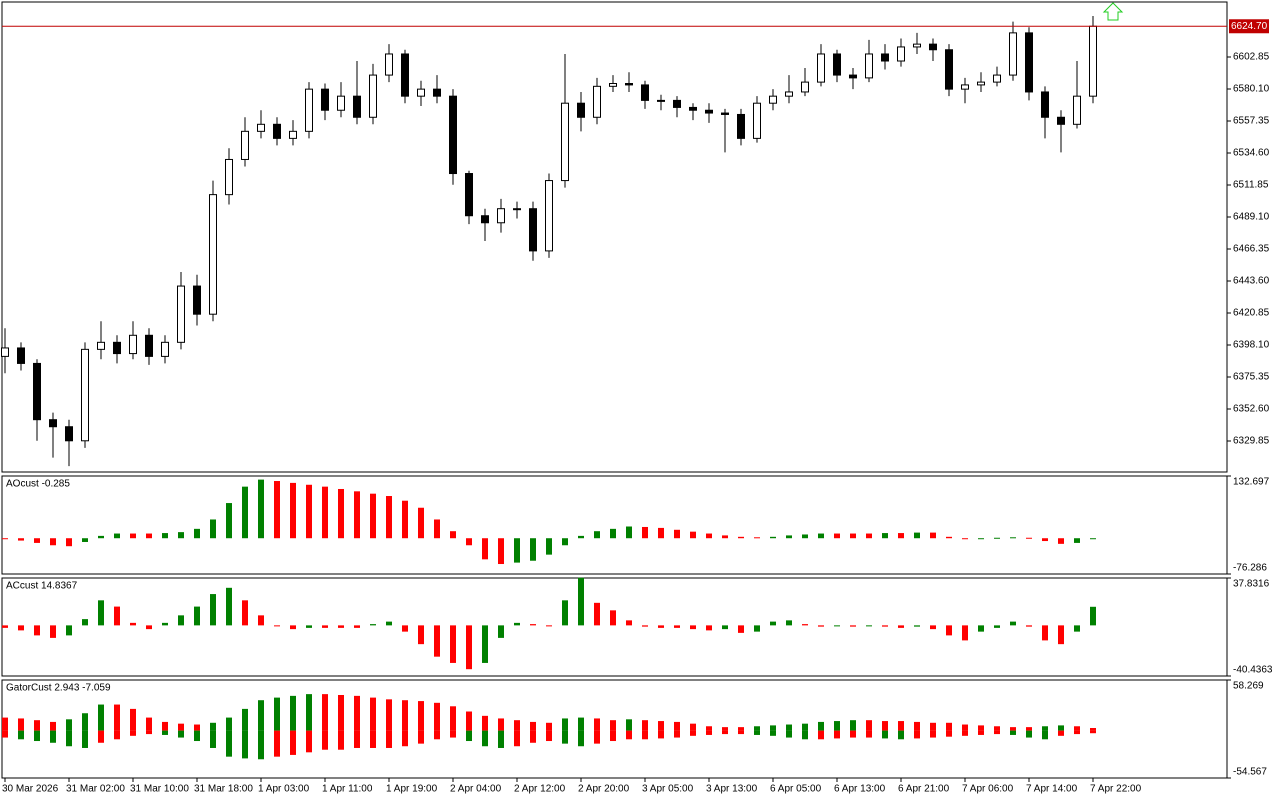 Image resolution: width=1280 pixels, height=800 pixels. I want to click on indicator-label: ACcust 14.8367, so click(42, 586).